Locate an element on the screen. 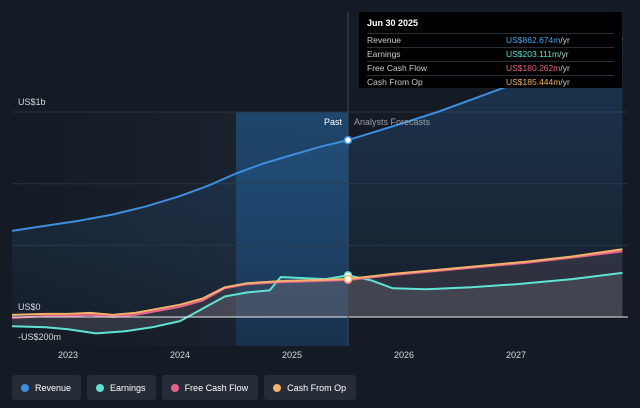  legend-label: Earnings is located at coordinates (128, 387).